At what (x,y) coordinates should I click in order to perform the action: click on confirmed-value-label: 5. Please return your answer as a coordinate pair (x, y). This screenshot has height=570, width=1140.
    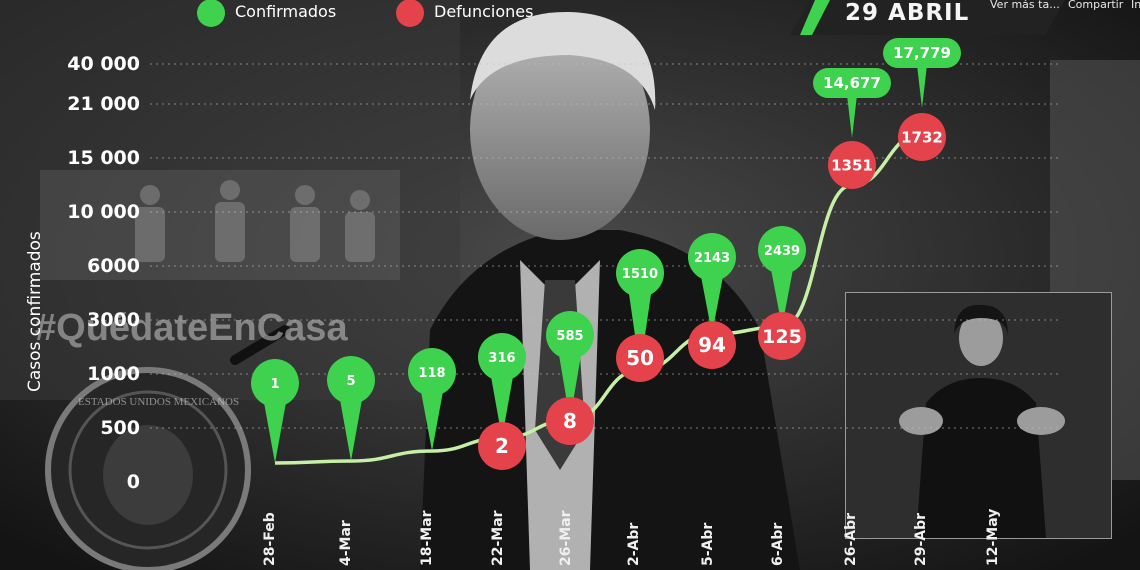
    Looking at the image, I should click on (350, 381).